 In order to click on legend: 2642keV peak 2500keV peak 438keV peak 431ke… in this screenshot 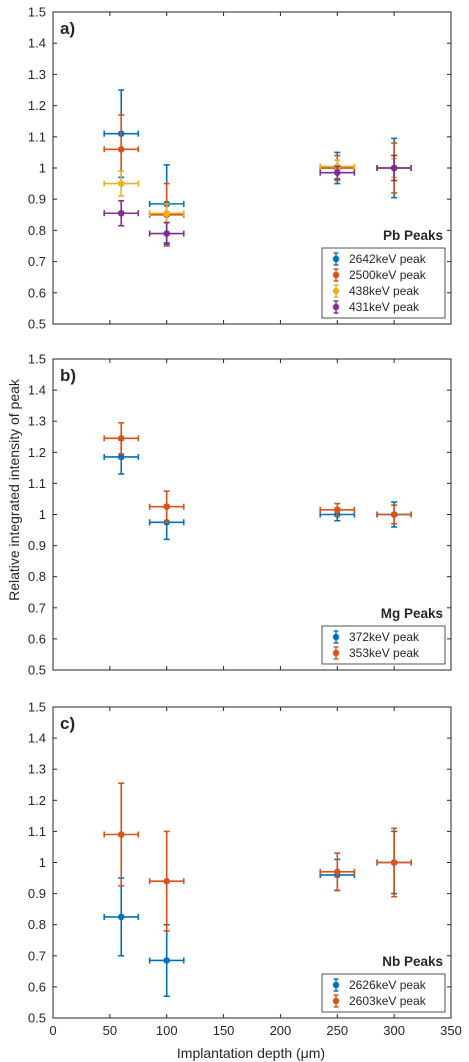, I will do `click(383, 283)`.